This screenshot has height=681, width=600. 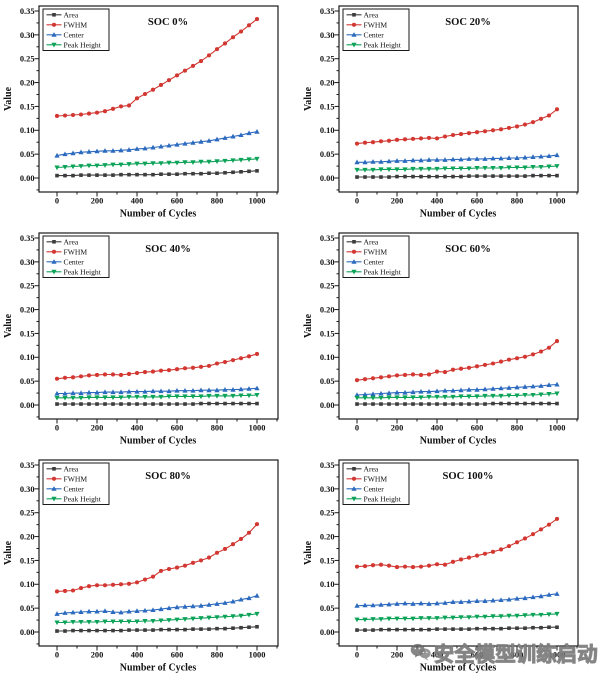 I want to click on panel-title: SOC 40%, so click(x=168, y=249).